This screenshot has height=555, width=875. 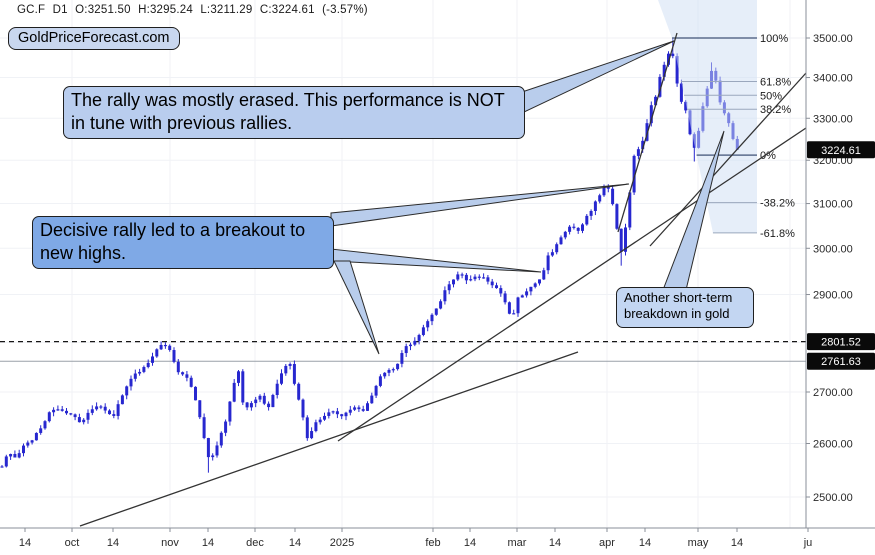 What do you see at coordinates (841, 362) in the screenshot?
I see `price-level-badge-text: 2761.63` at bounding box center [841, 362].